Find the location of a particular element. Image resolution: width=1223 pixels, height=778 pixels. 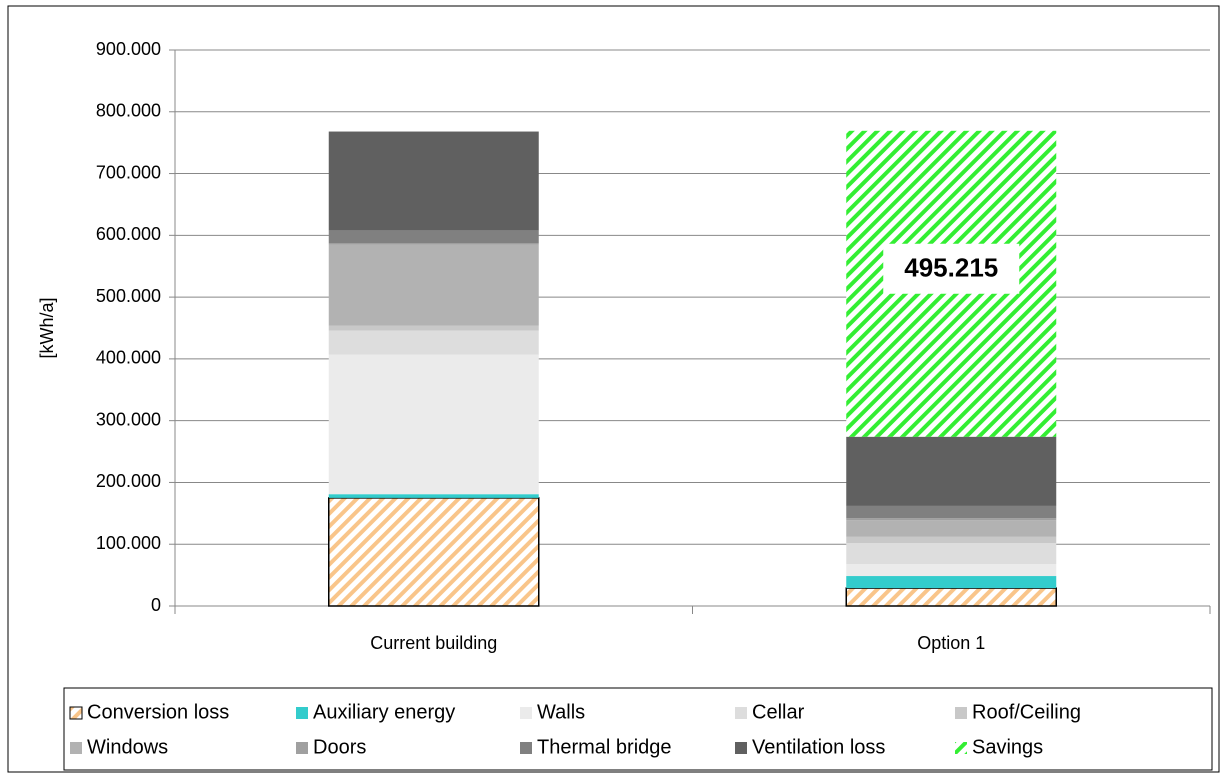

legend-box is located at coordinates (638, 729).